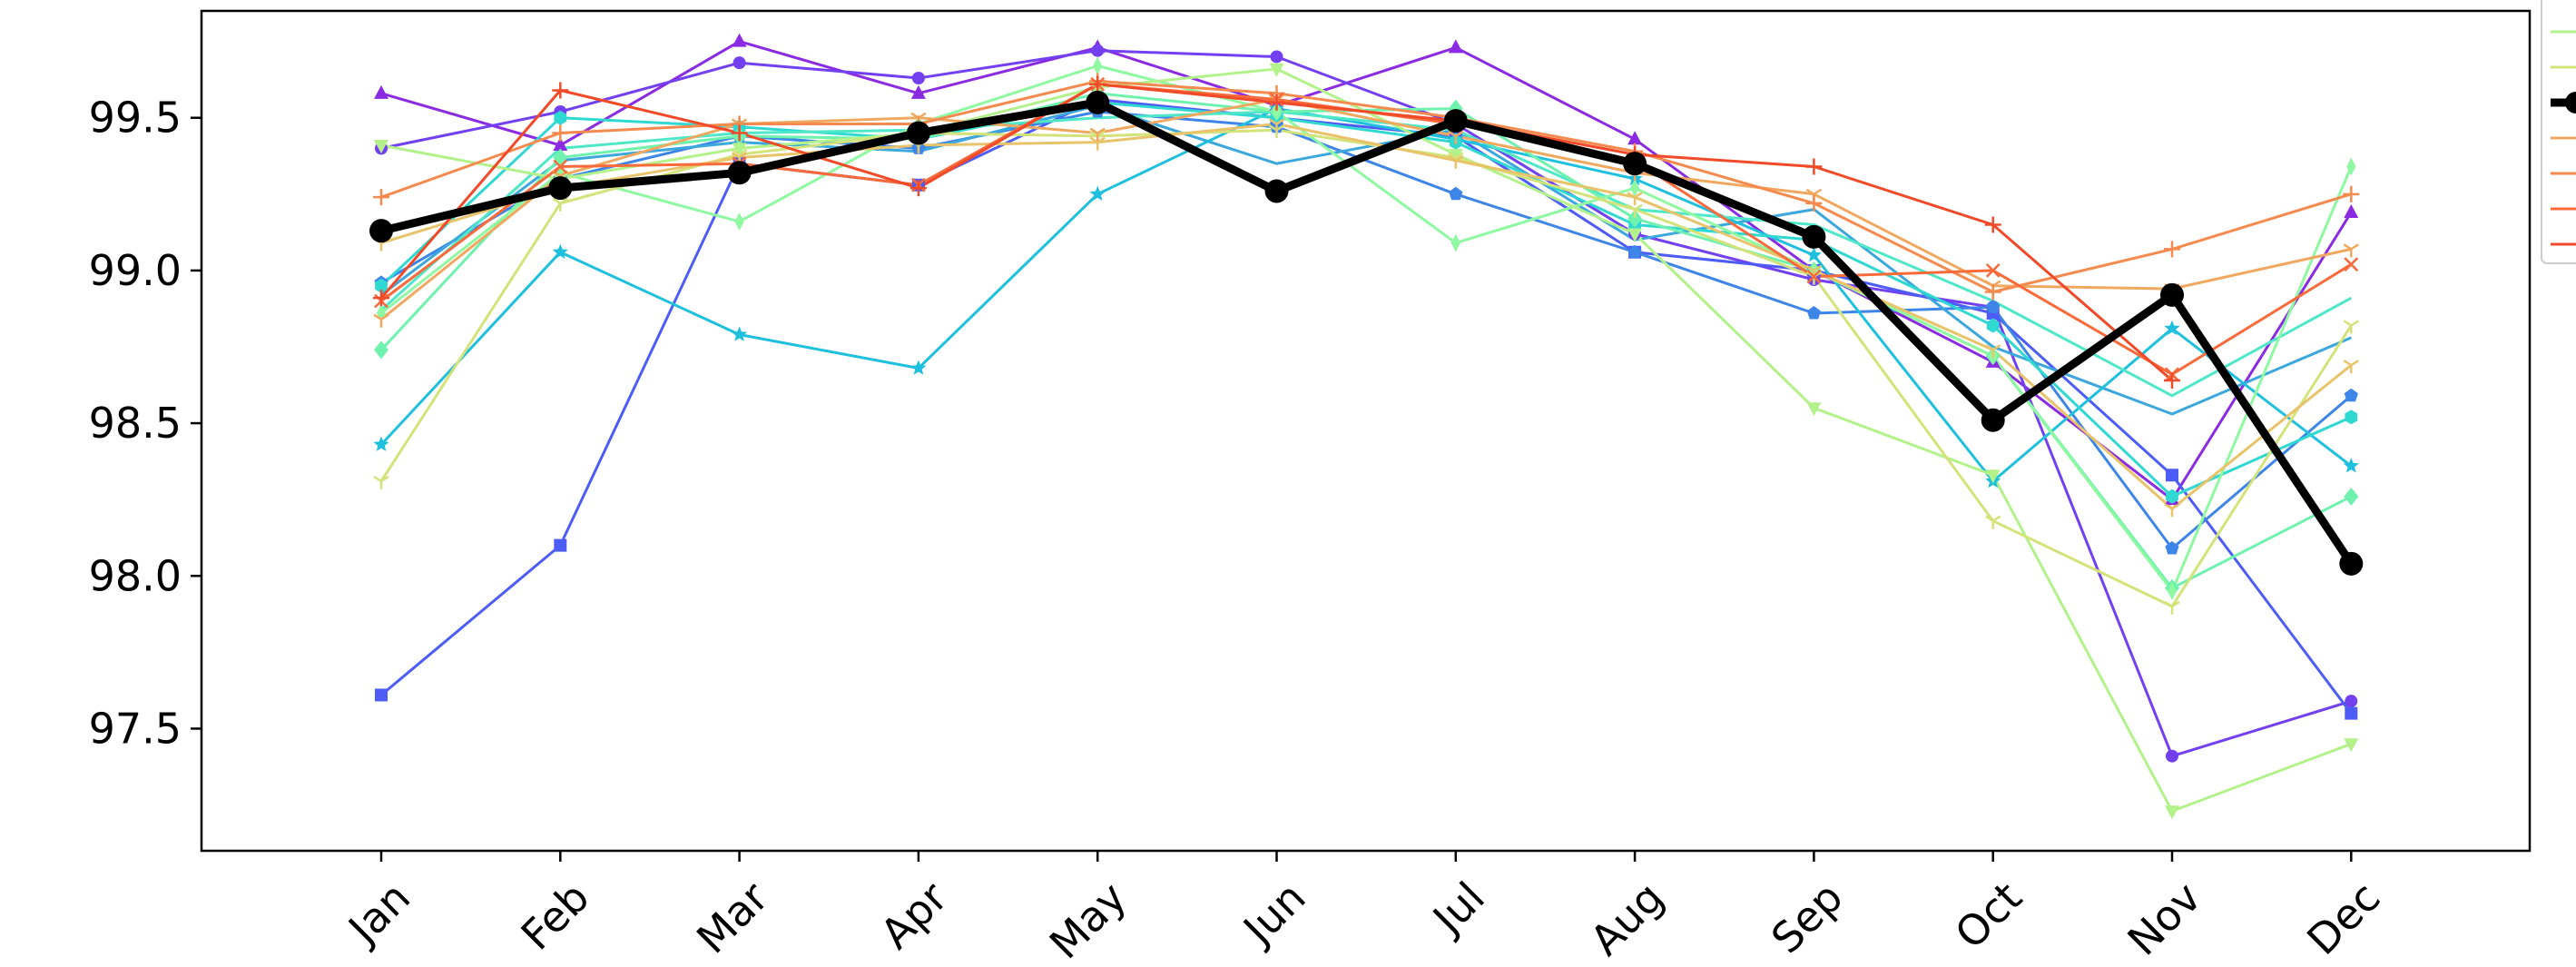 The height and width of the screenshot is (967, 2576). I want to click on x-tick-label: Jul, so click(1457, 909).